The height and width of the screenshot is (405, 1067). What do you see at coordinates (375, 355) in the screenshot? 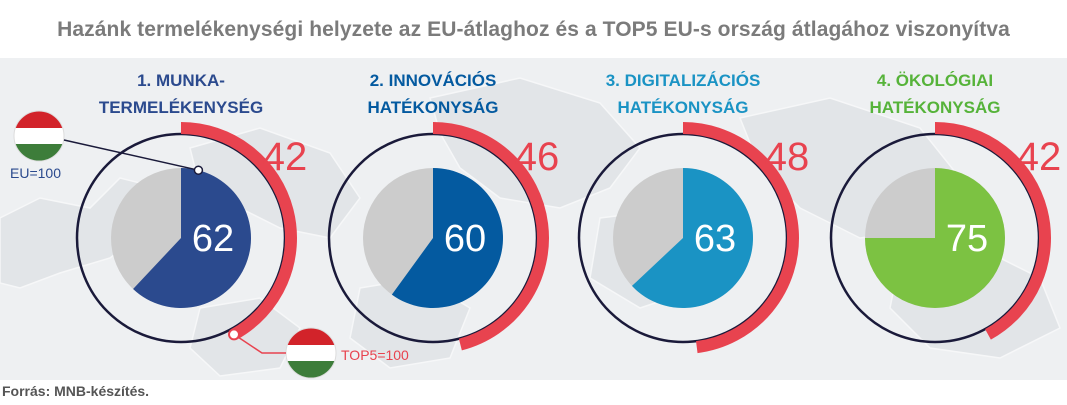
I see `top5-legend-label: TOP5=100` at bounding box center [375, 355].